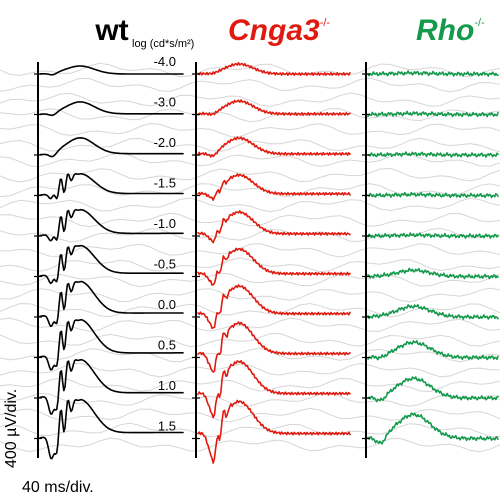 Image resolution: width=500 pixels, height=500 pixels. I want to click on panel-title-wt: wt, so click(111, 30).